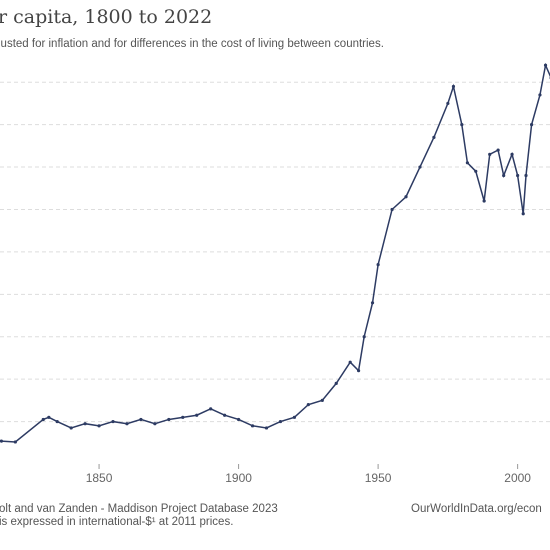  Describe the element at coordinates (99, 478) in the screenshot. I see `x-tick-label: 1850` at that location.